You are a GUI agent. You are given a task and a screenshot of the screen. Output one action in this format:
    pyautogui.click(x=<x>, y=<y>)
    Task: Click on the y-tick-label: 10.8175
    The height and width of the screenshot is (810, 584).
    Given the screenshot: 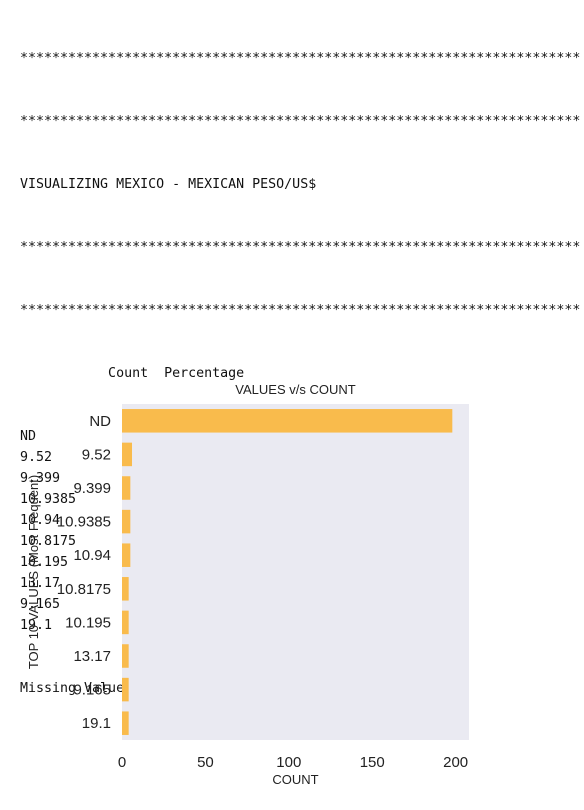 What is the action you would take?
    pyautogui.click(x=84, y=589)
    